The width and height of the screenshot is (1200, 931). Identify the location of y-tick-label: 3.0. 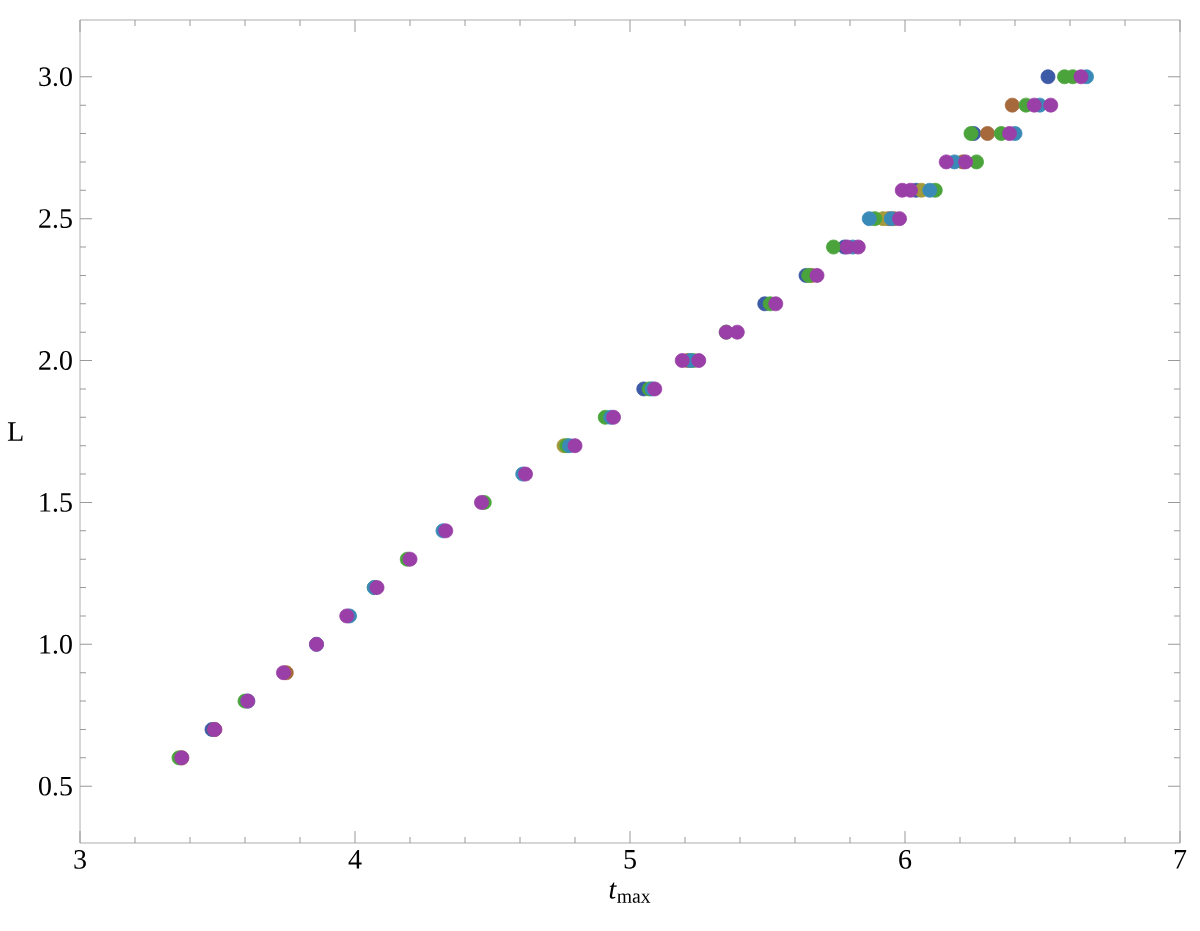
(55, 77).